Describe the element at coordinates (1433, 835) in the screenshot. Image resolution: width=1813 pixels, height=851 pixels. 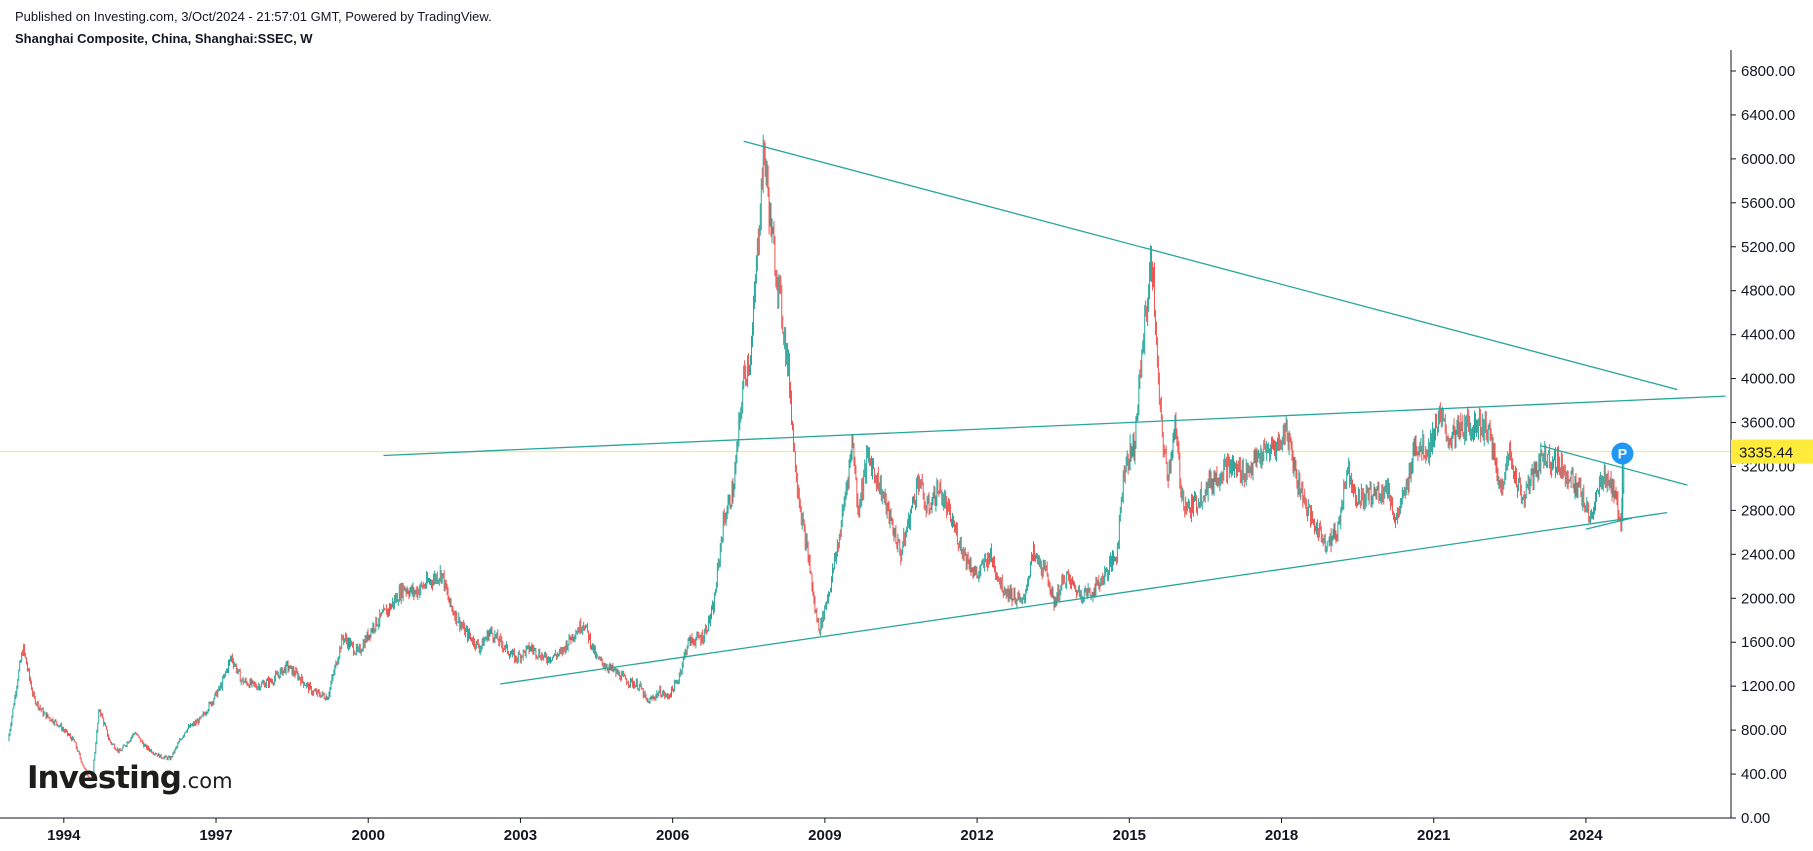
I see `x-tick-label: 2021` at that location.